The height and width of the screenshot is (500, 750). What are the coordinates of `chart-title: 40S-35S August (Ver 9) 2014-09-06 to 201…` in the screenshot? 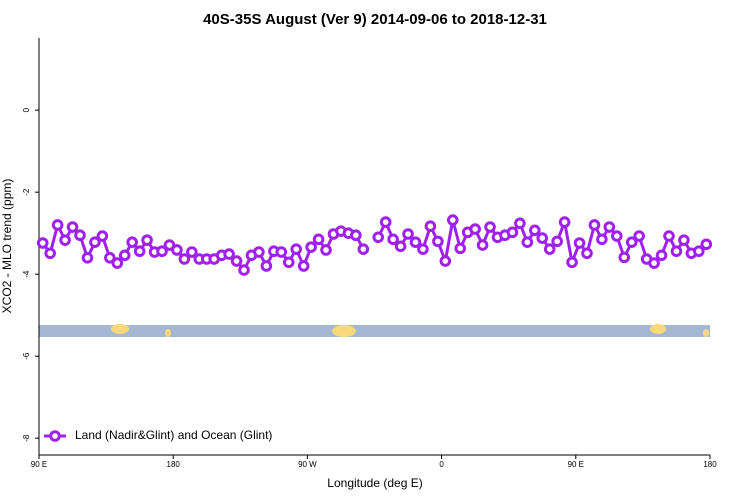 It's located at (375, 19).